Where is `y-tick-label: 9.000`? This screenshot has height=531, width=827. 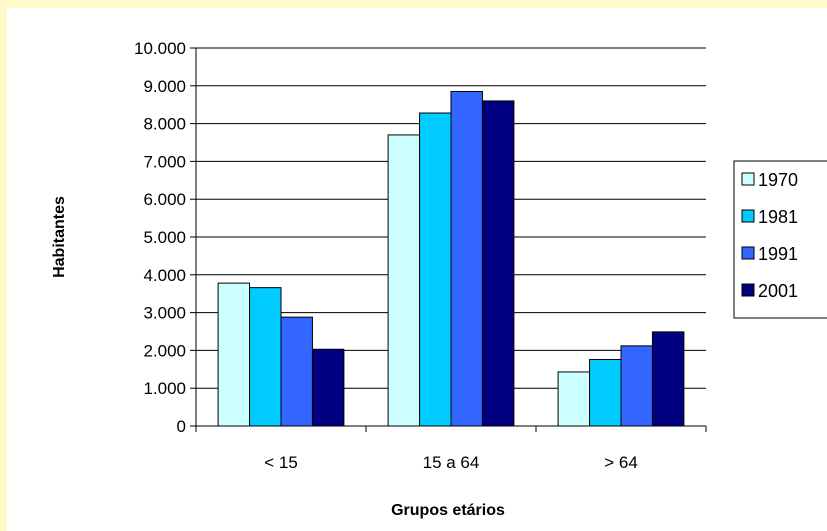
y-tick-label: 9.000 is located at coordinates (164, 86).